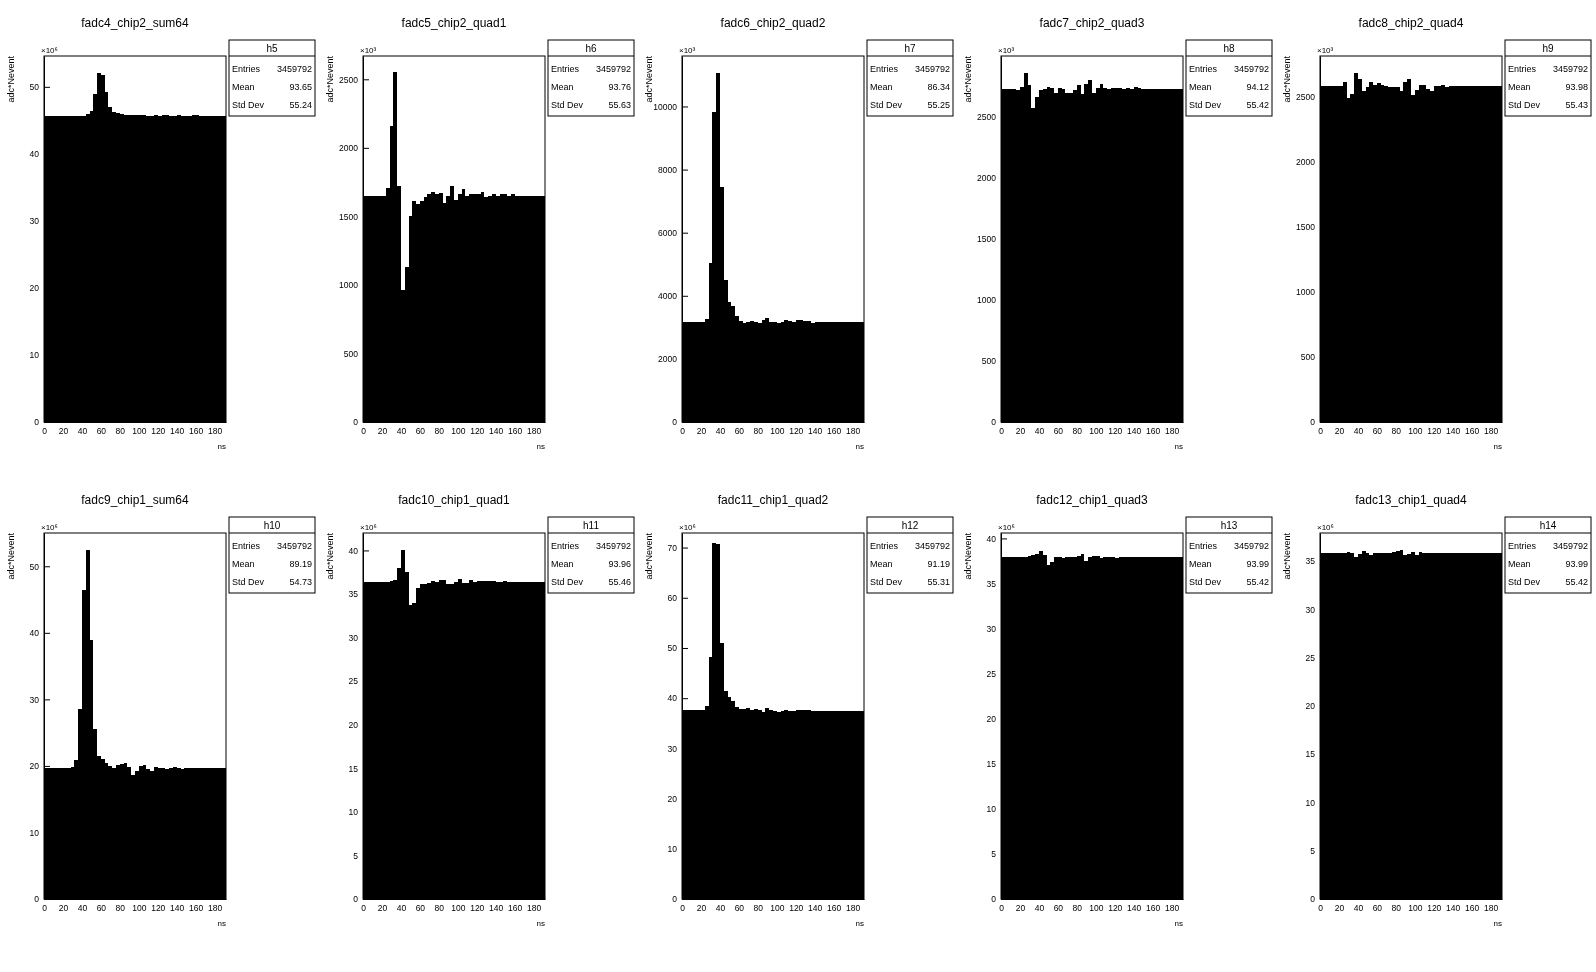  What do you see at coordinates (1257, 105) in the screenshot?
I see `text: 55.42` at bounding box center [1257, 105].